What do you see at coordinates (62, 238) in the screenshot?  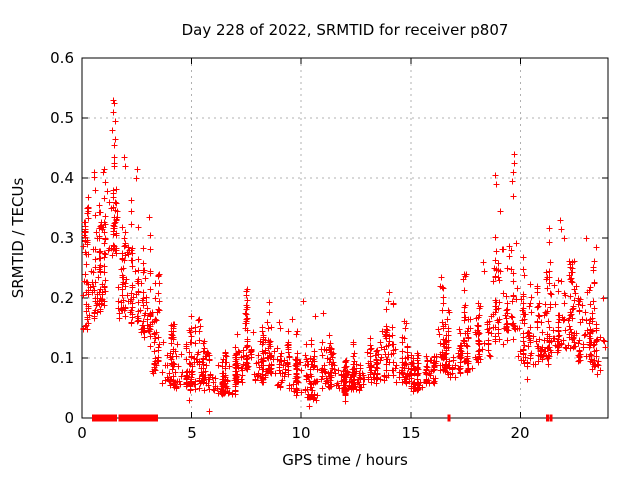 I see `y-tick-label: 0.3` at bounding box center [62, 238].